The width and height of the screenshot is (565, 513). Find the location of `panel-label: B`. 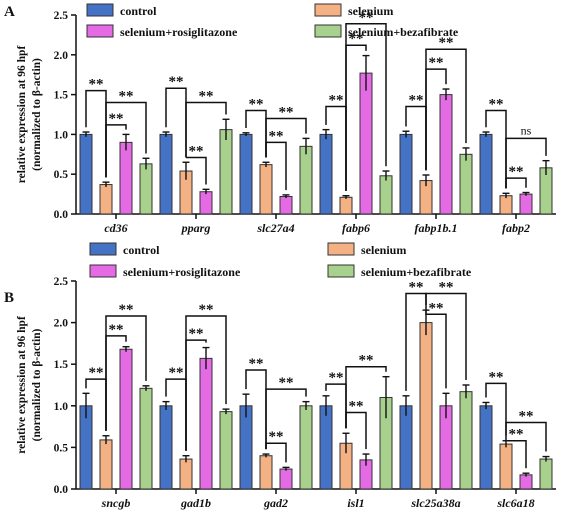

panel-label: B is located at coordinates (9, 298).